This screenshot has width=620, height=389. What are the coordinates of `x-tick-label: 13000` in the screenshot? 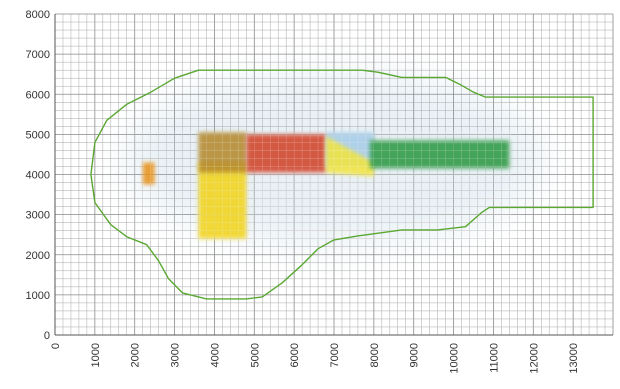 It's located at (574, 358).